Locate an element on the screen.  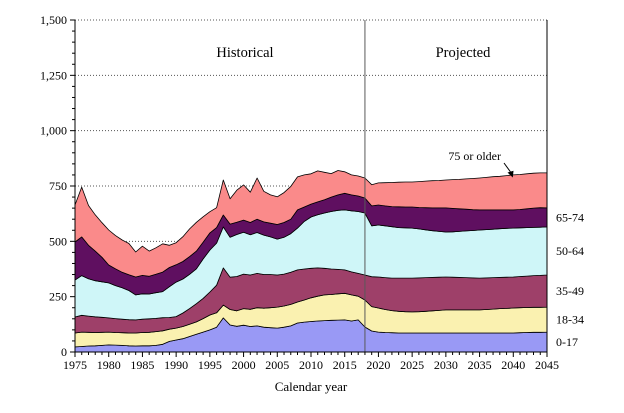
x-tick-label: 2040 is located at coordinates (513, 365).